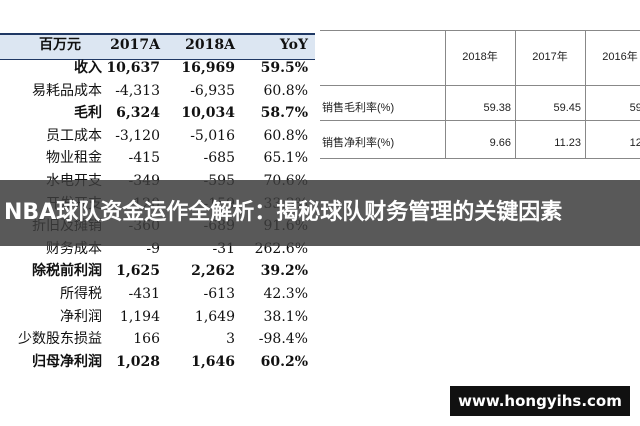 Image resolution: width=640 pixels, height=426 pixels. I want to click on value-cell: -4,313, so click(137, 90).